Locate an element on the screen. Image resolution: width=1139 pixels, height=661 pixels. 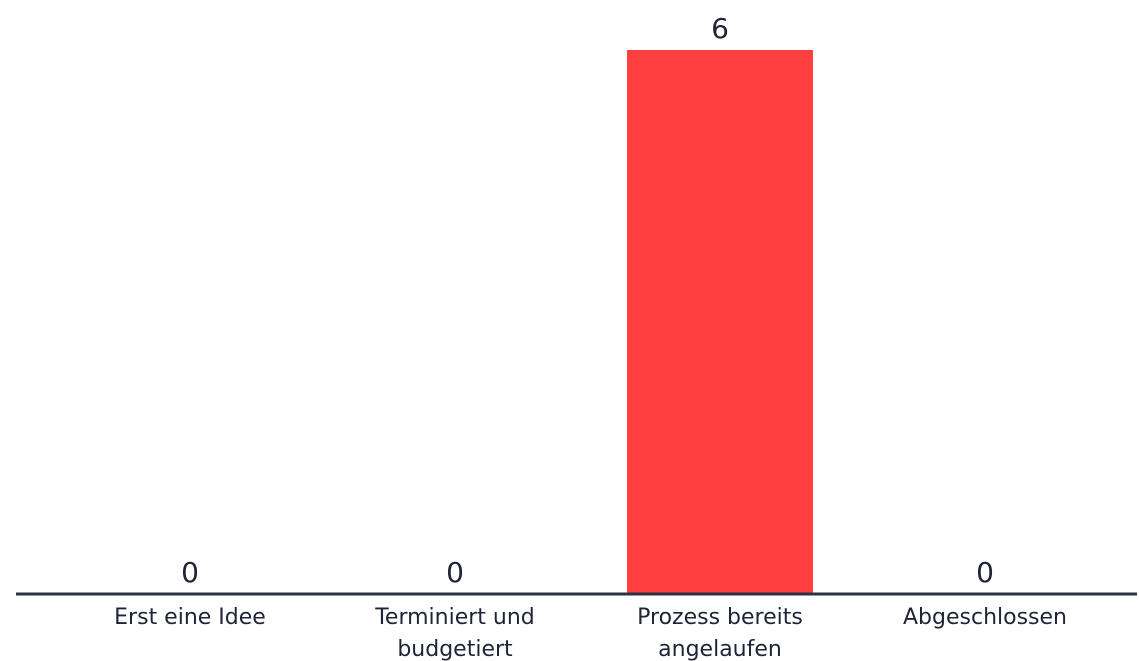
bar-value-label-0: 0 is located at coordinates (190, 572).